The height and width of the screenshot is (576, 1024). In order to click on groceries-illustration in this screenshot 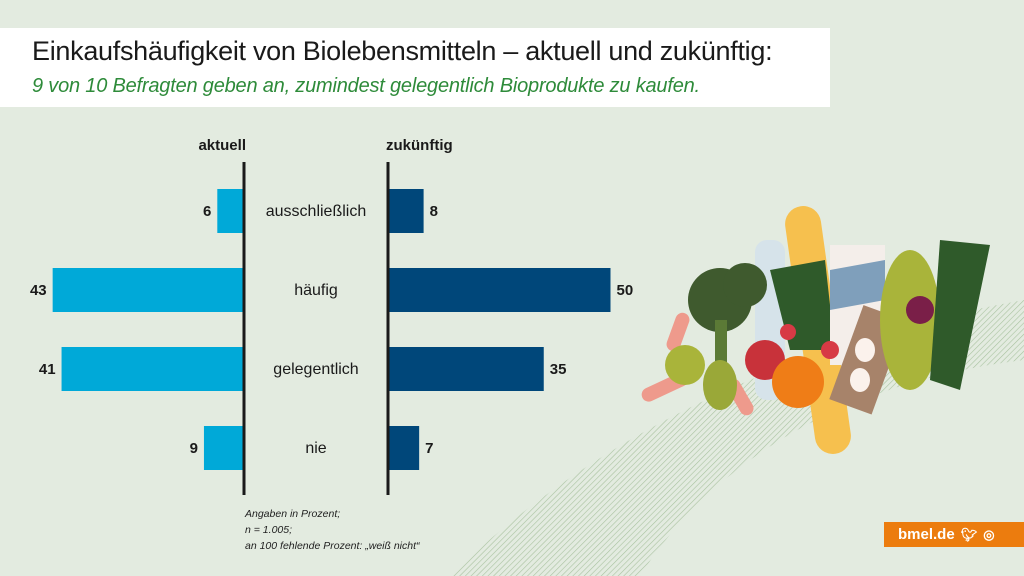, I will do `click(815, 330)`.